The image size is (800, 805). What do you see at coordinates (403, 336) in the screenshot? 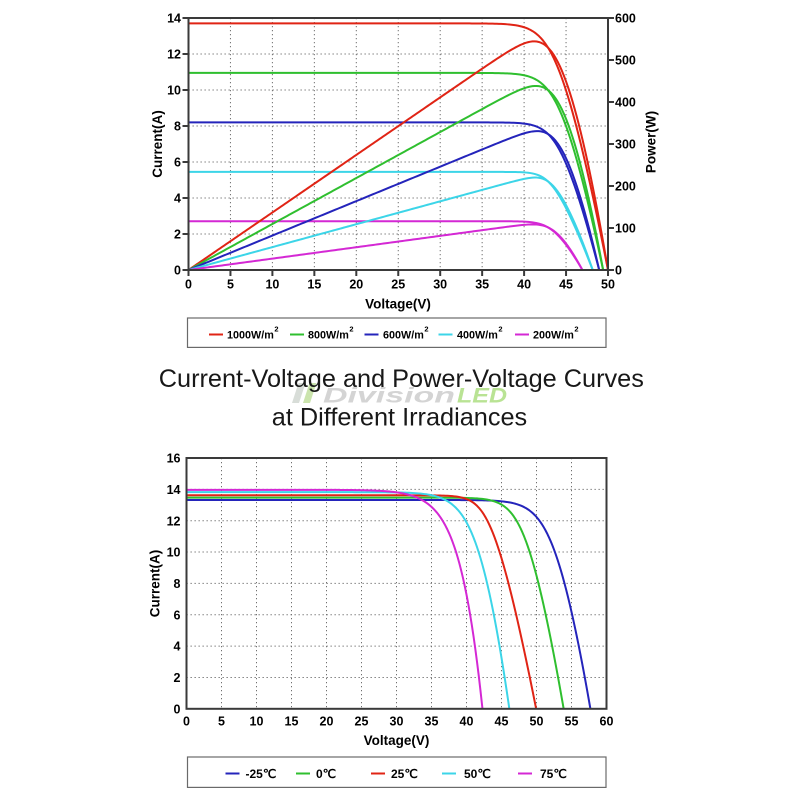
I see `svg-text: 600W/m` at bounding box center [403, 336].